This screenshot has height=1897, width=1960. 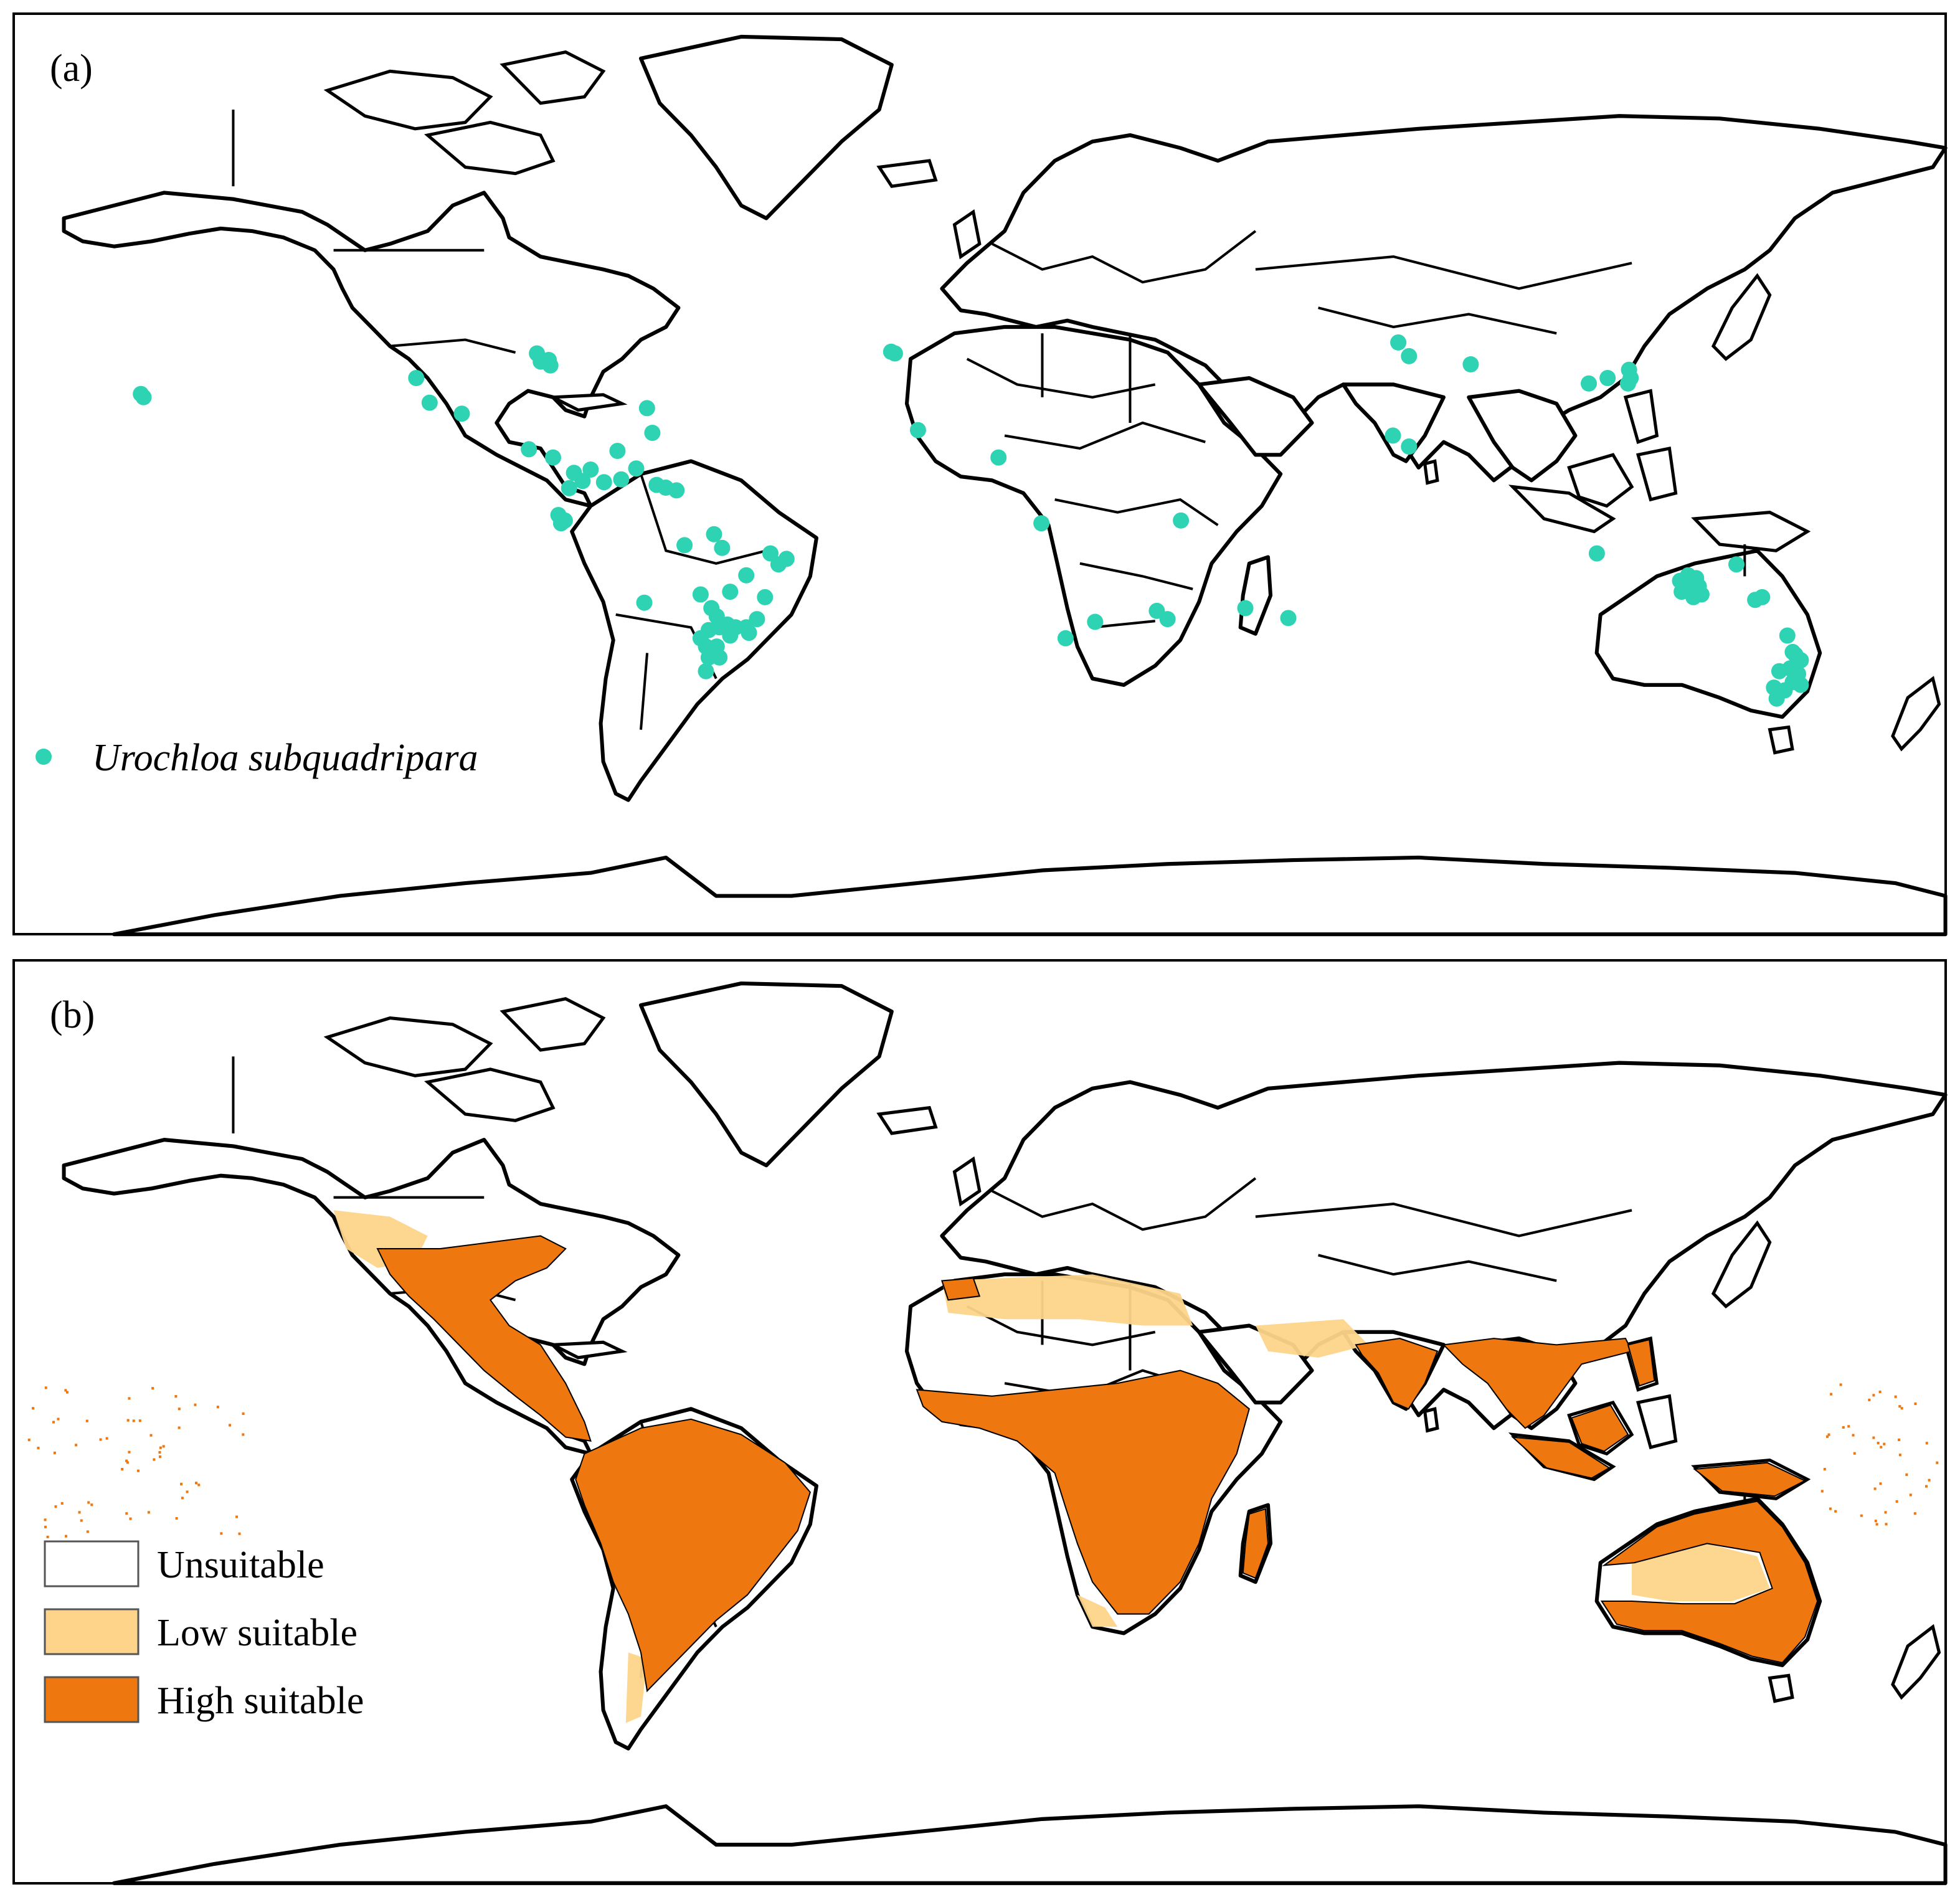 What do you see at coordinates (285, 758) in the screenshot?
I see `legend-species-name: Urochloa subquadripara` at bounding box center [285, 758].